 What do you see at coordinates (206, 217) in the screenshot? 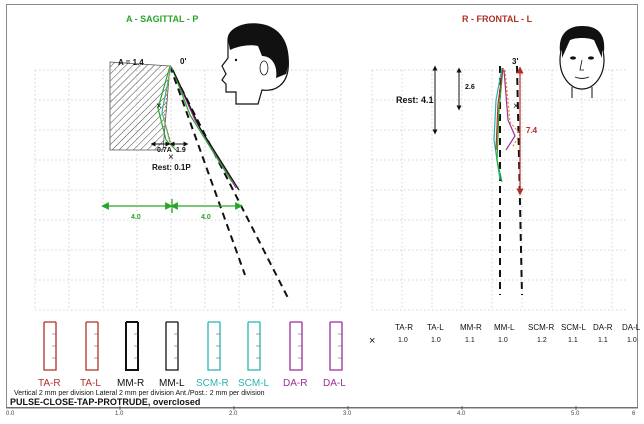
I see `sagittal-span-right: 4.0` at bounding box center [206, 217].